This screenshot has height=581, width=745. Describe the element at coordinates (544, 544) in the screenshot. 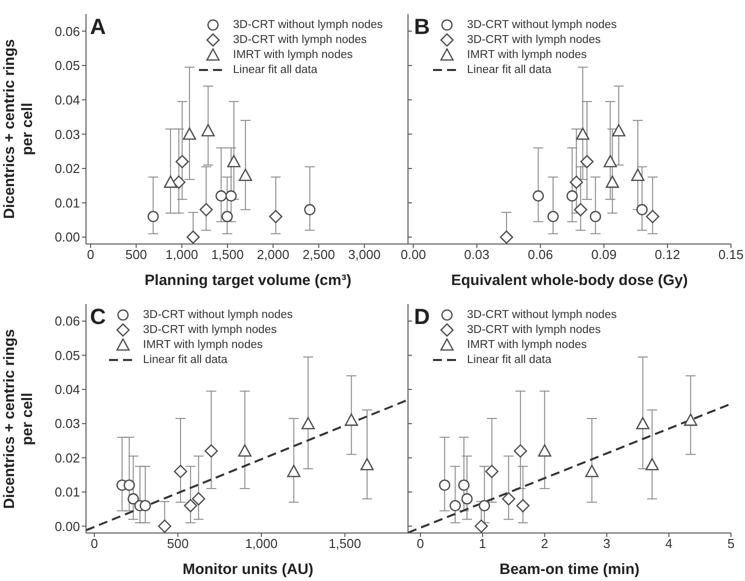

I see `x-tick-label: 2` at that location.